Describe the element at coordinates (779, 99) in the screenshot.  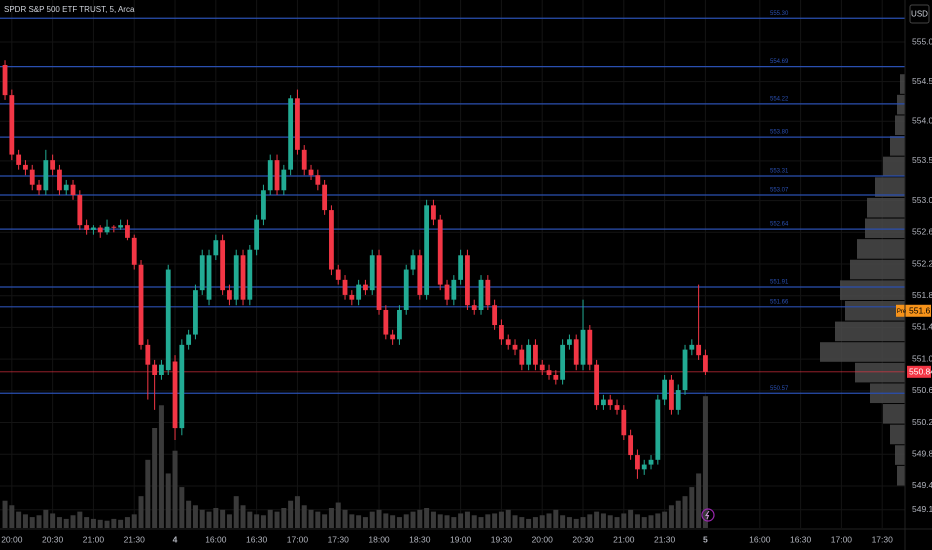
I see `level-label: 554.22` at that location.